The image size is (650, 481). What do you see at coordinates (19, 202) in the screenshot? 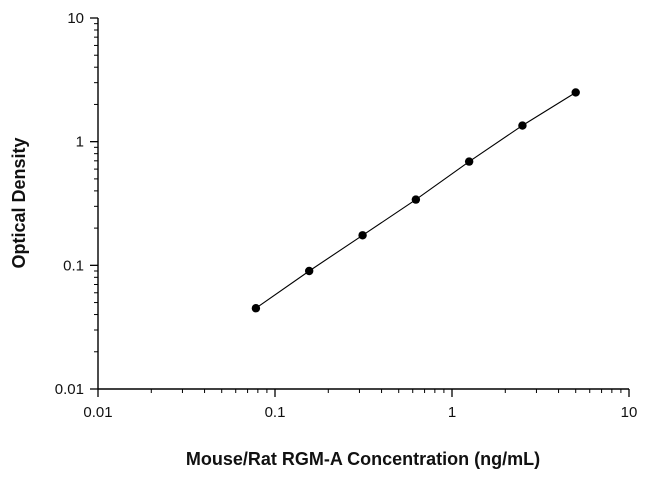
I see `y-axis-title: Optical Density` at bounding box center [19, 202].